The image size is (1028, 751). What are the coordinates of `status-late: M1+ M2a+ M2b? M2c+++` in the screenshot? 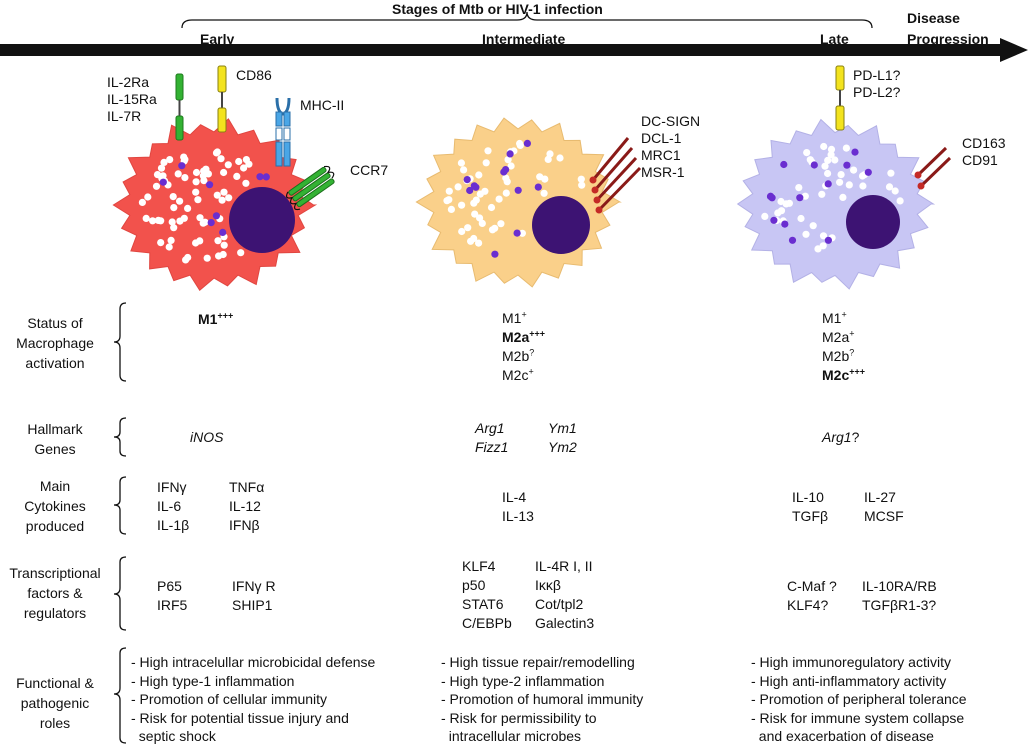 It's located at (843, 347).